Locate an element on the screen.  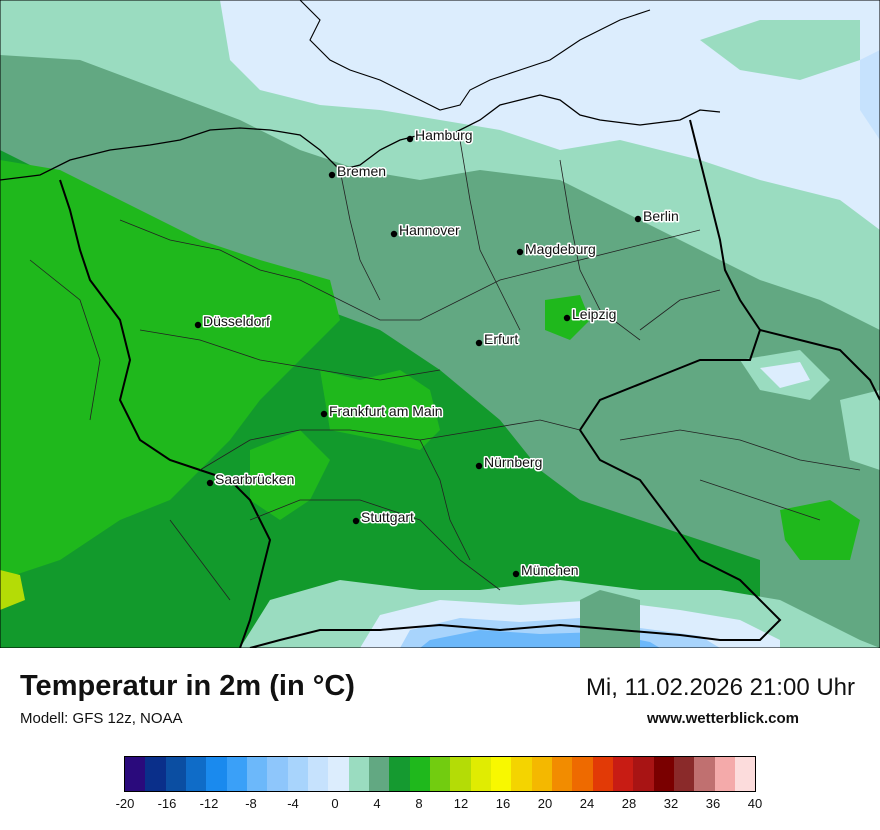
border-poland-czech is located at coordinates (819, 365).